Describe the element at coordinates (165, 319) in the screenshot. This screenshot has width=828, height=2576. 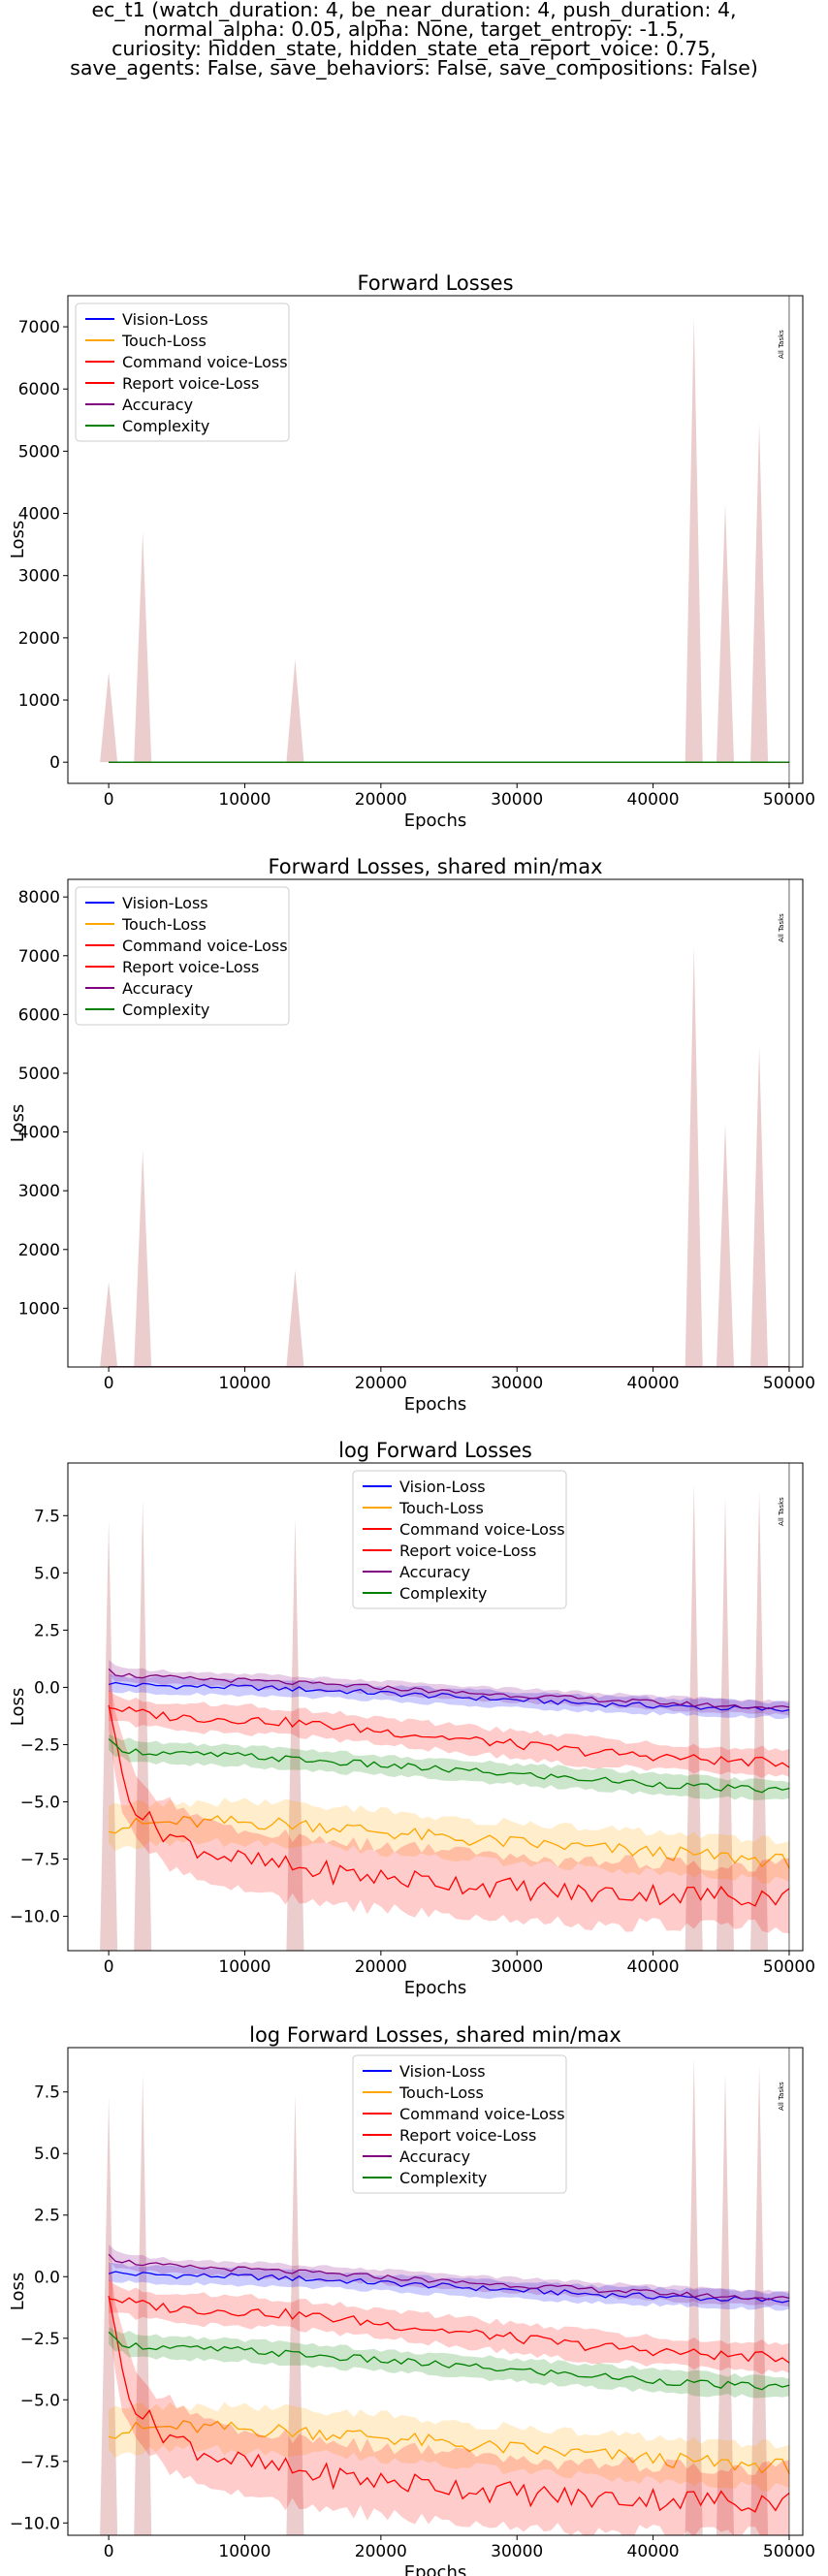
I see `legend-item: Vision-Loss` at that location.